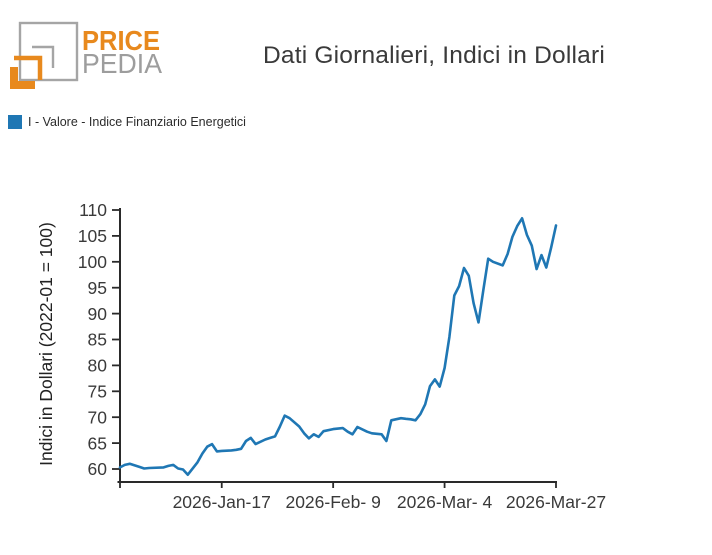 This screenshot has height=555, width=712. I want to click on logo-outer-square, so click(48, 51).